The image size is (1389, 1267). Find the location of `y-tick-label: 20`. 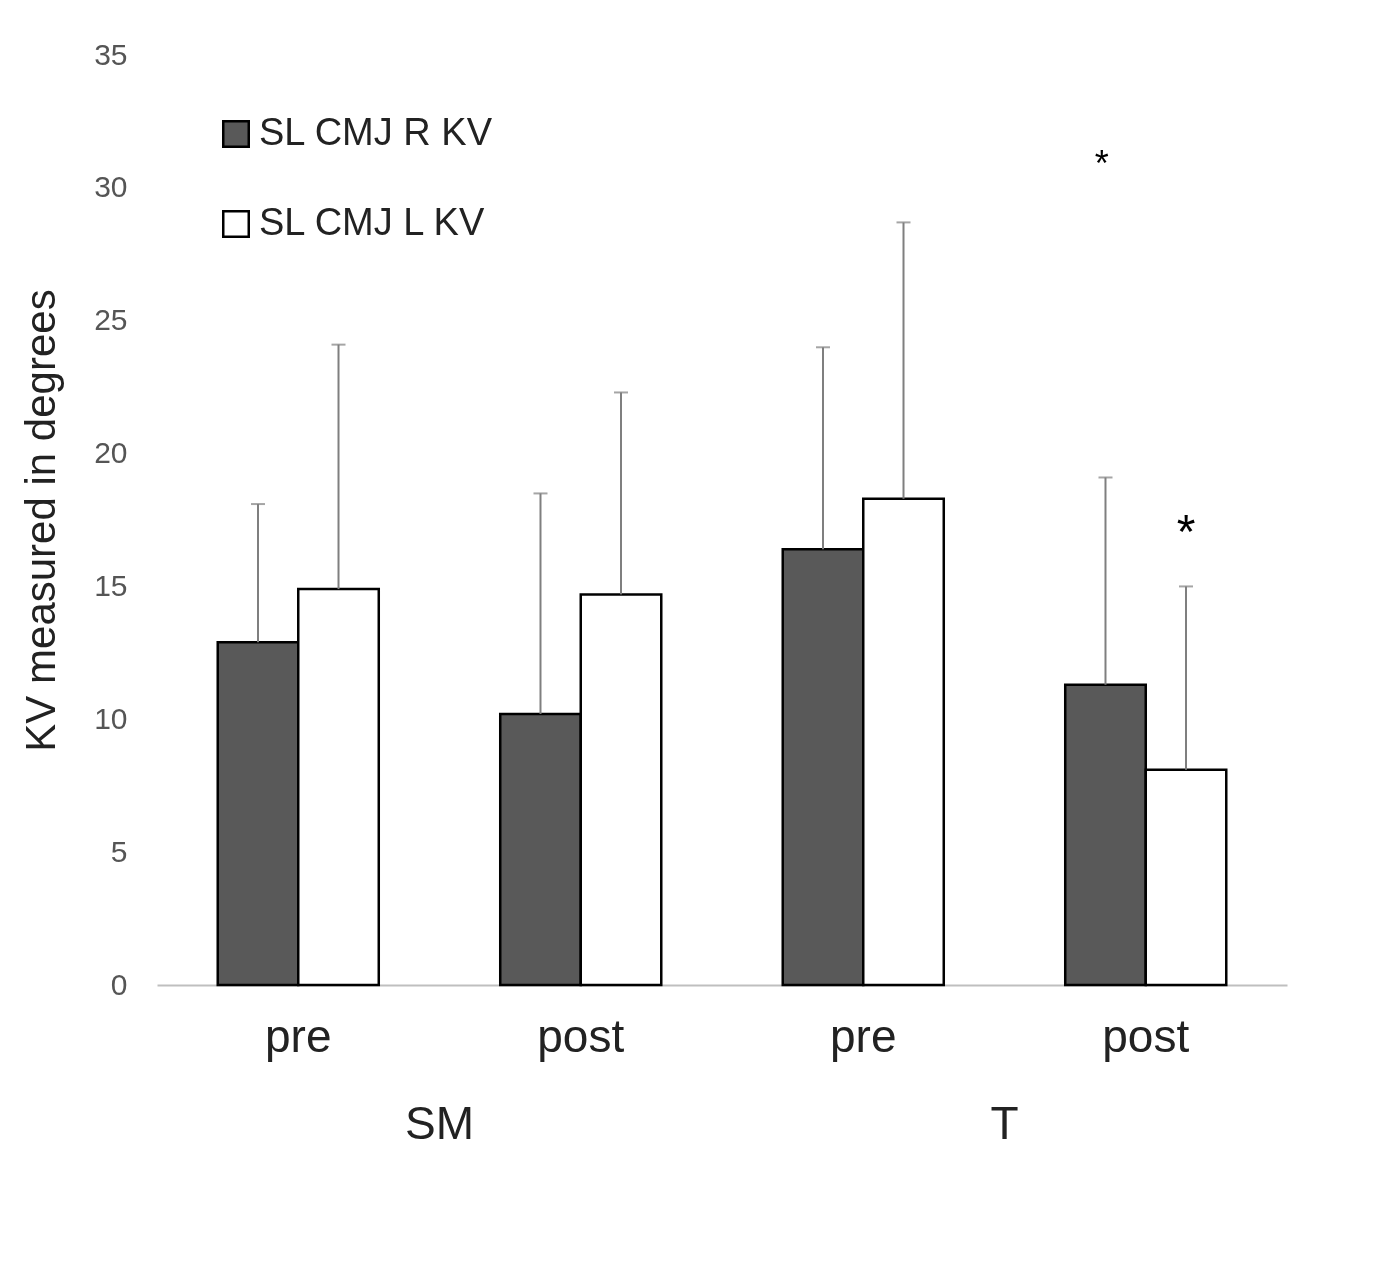

y-tick-label: 20 is located at coordinates (111, 453).